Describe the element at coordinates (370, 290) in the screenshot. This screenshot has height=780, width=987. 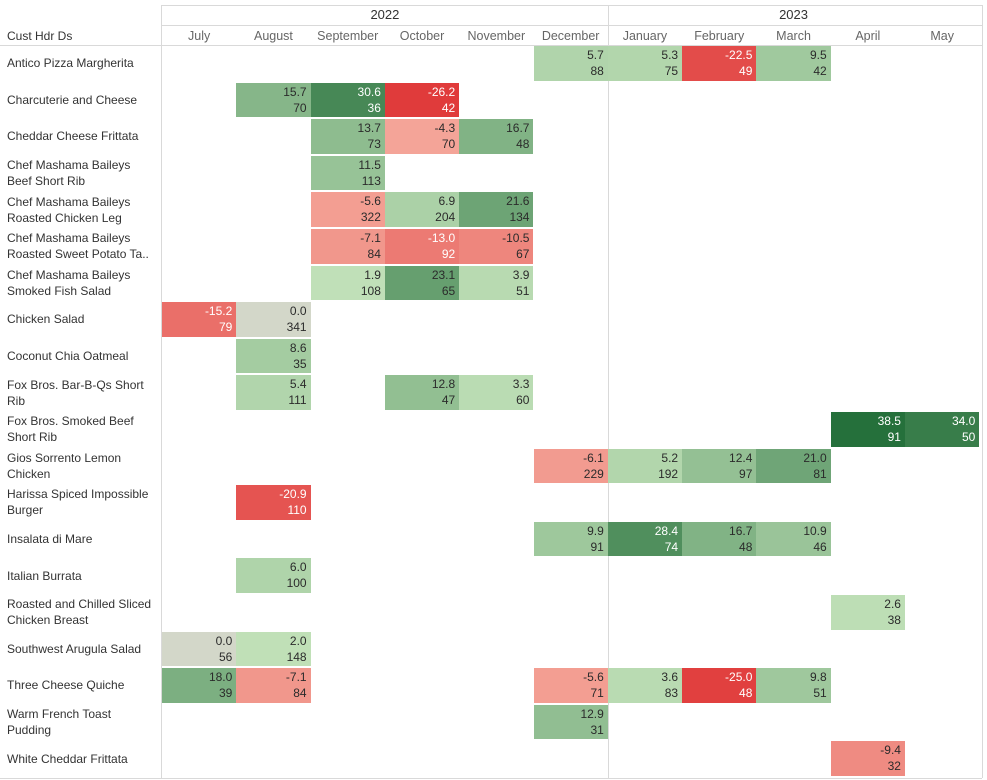
I see `cell-count-value: 108` at that location.